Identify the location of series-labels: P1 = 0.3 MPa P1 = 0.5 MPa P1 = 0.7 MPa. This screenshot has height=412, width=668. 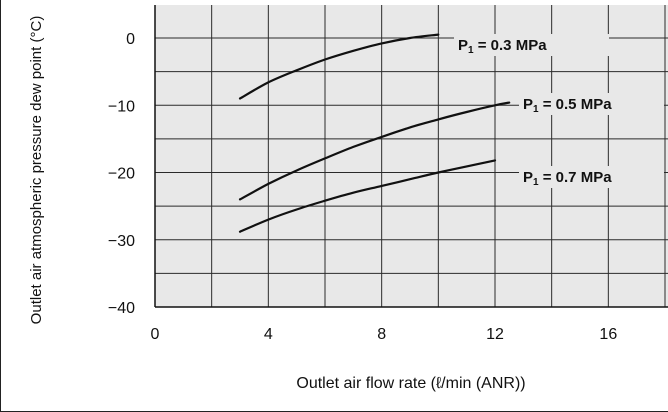
(559, 111).